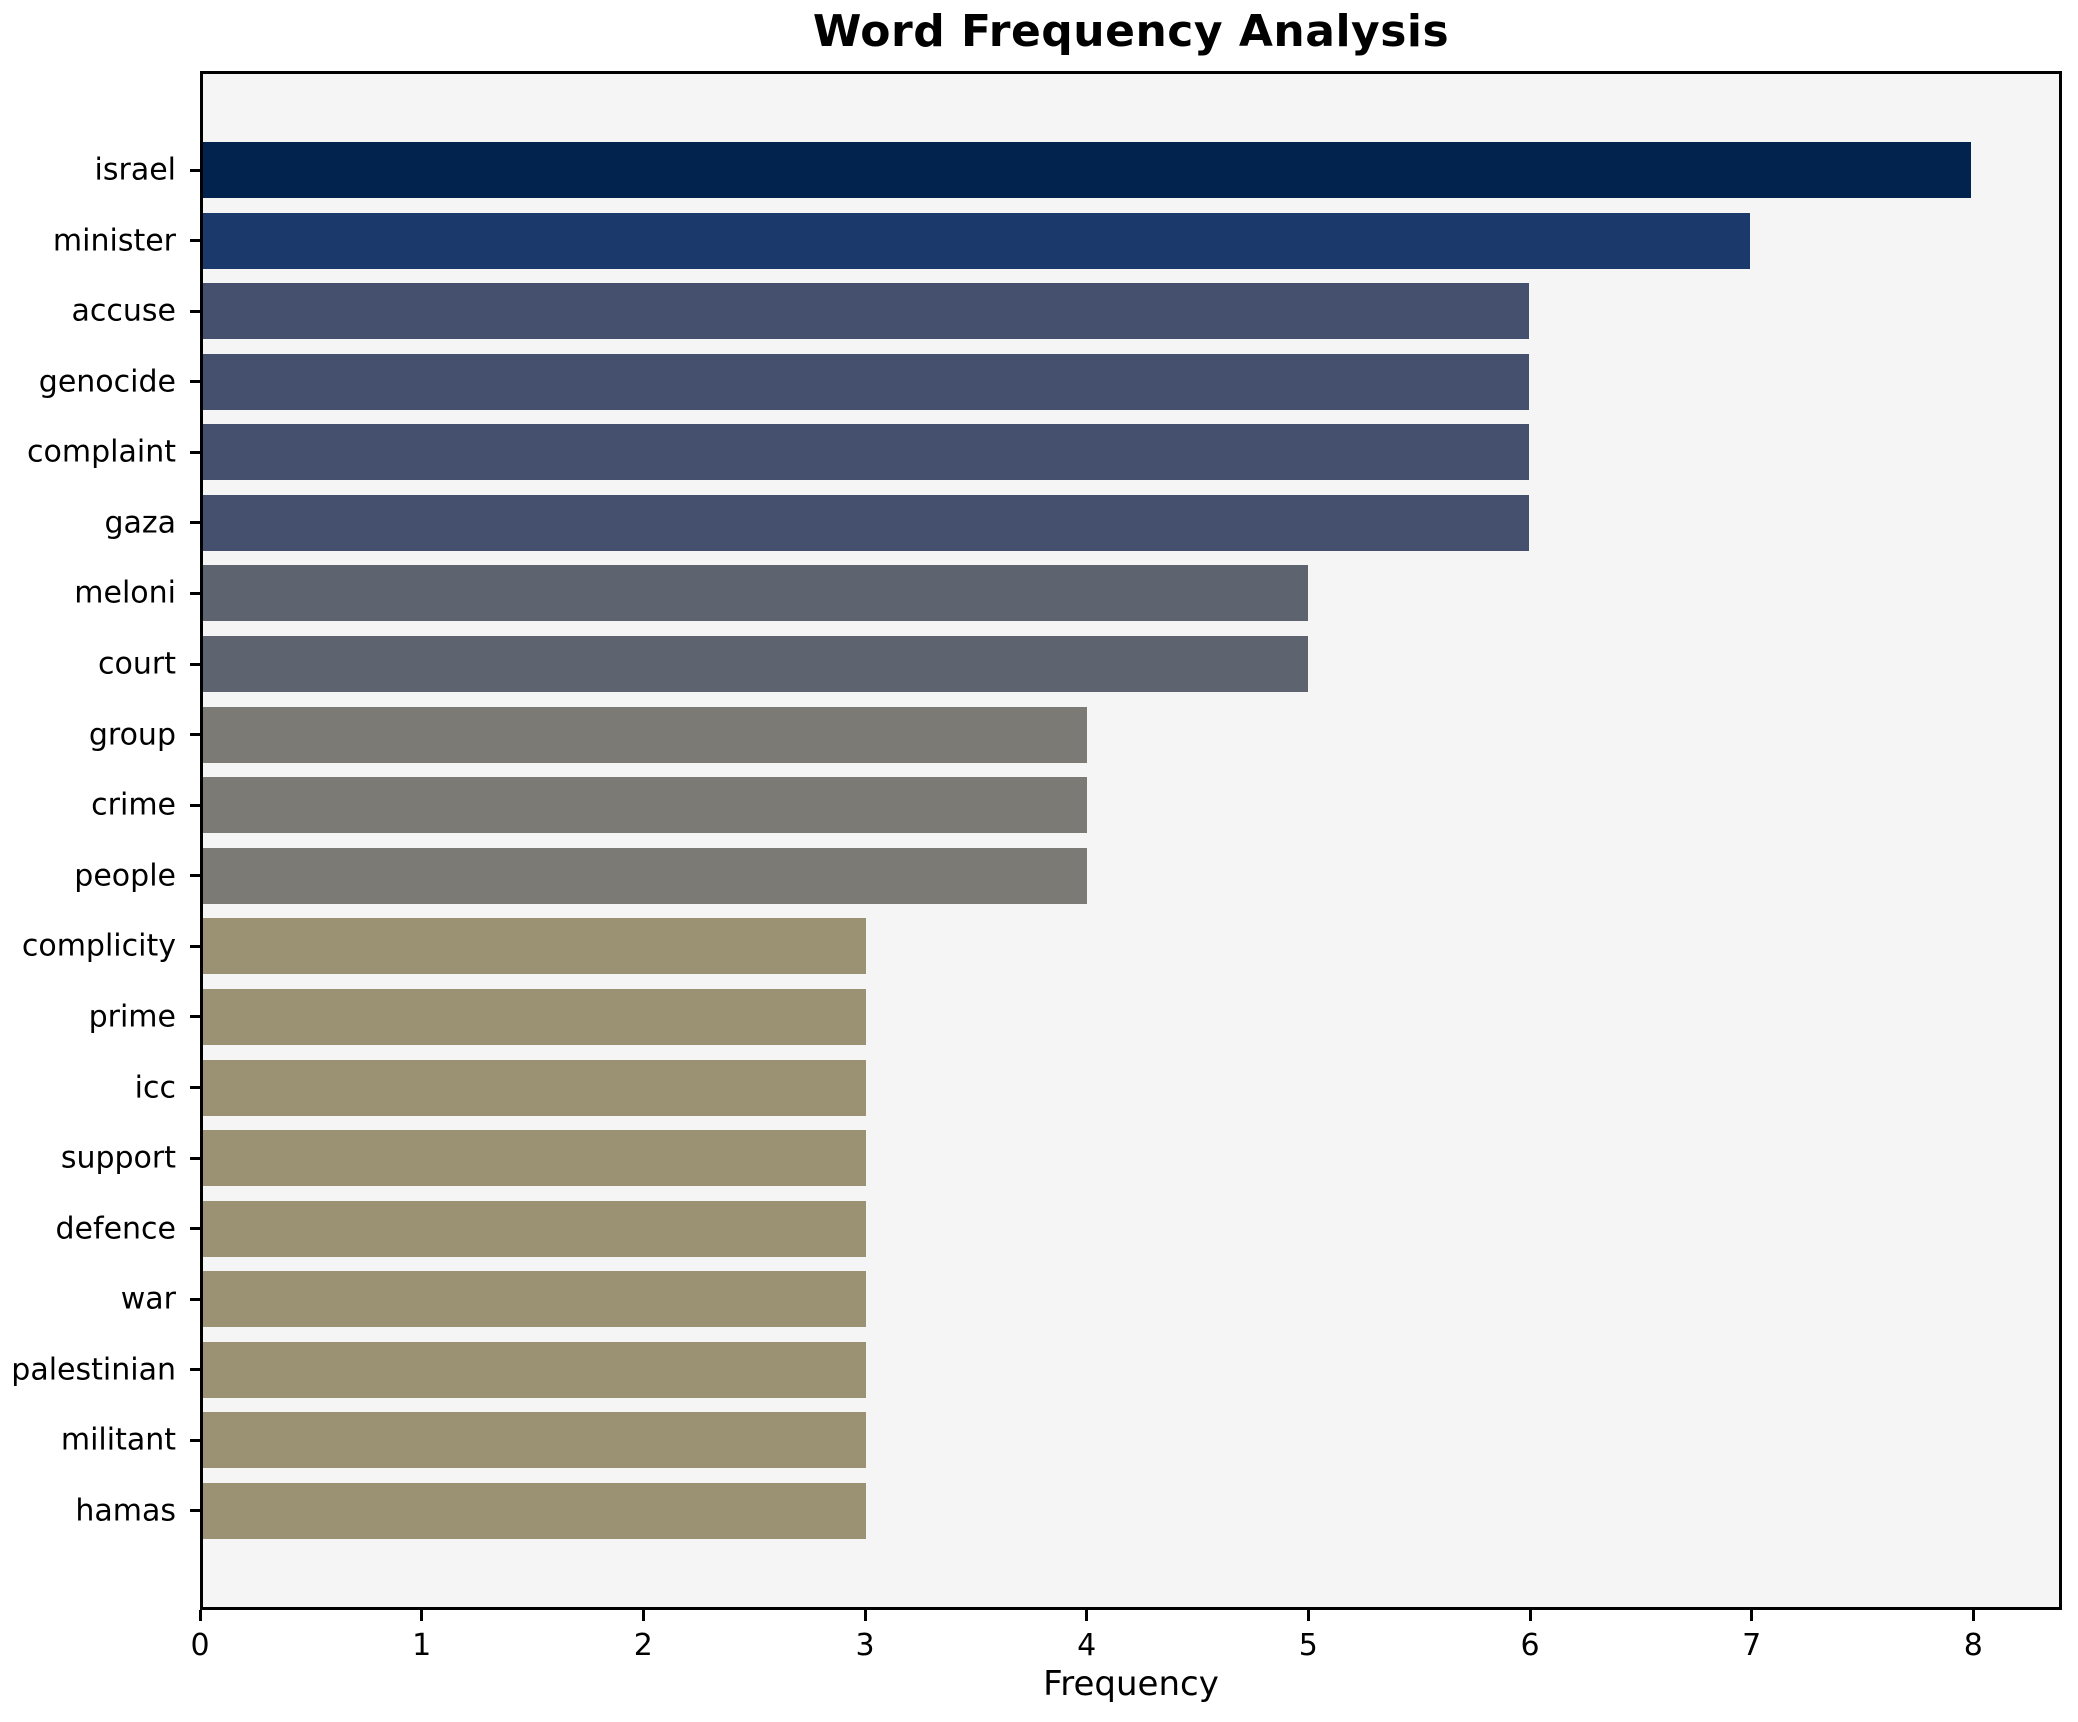 This screenshot has height=1722, width=2078. Describe the element at coordinates (114, 241) in the screenshot. I see `y-tick-label: minister` at that location.